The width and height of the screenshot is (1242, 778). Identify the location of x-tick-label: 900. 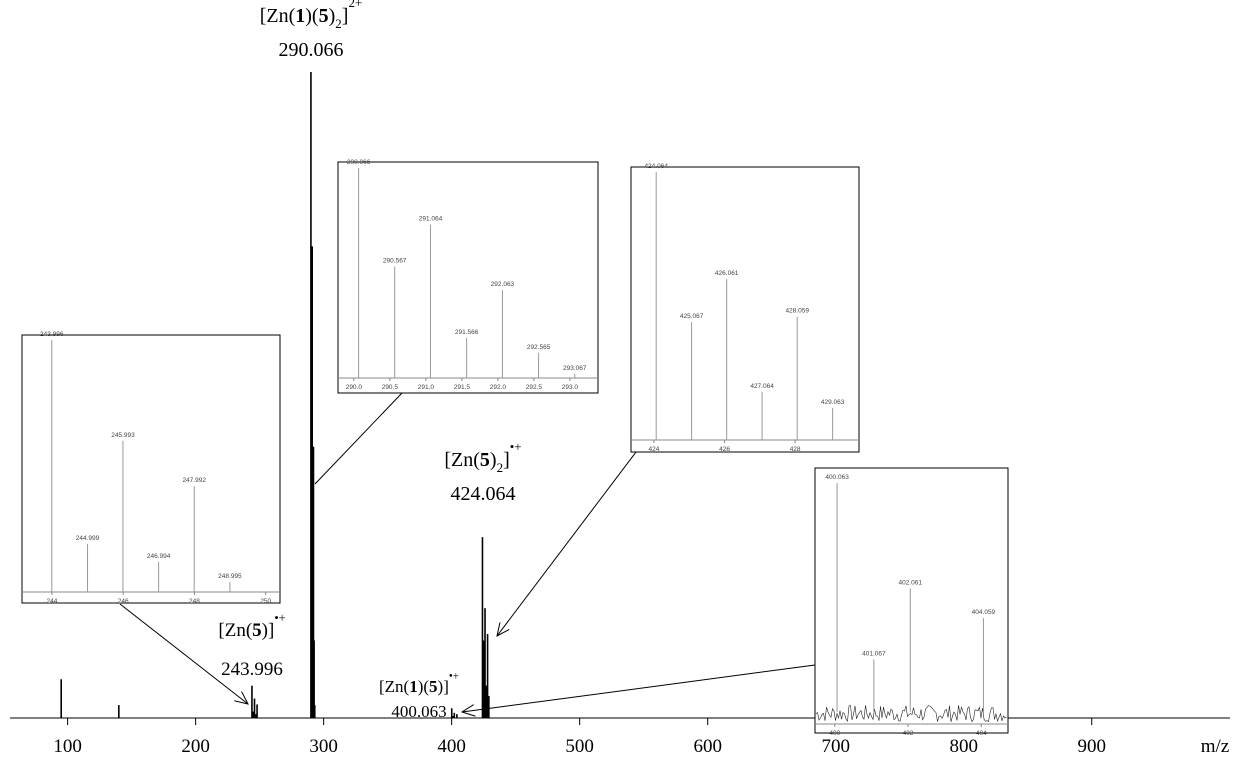
(1091, 746).